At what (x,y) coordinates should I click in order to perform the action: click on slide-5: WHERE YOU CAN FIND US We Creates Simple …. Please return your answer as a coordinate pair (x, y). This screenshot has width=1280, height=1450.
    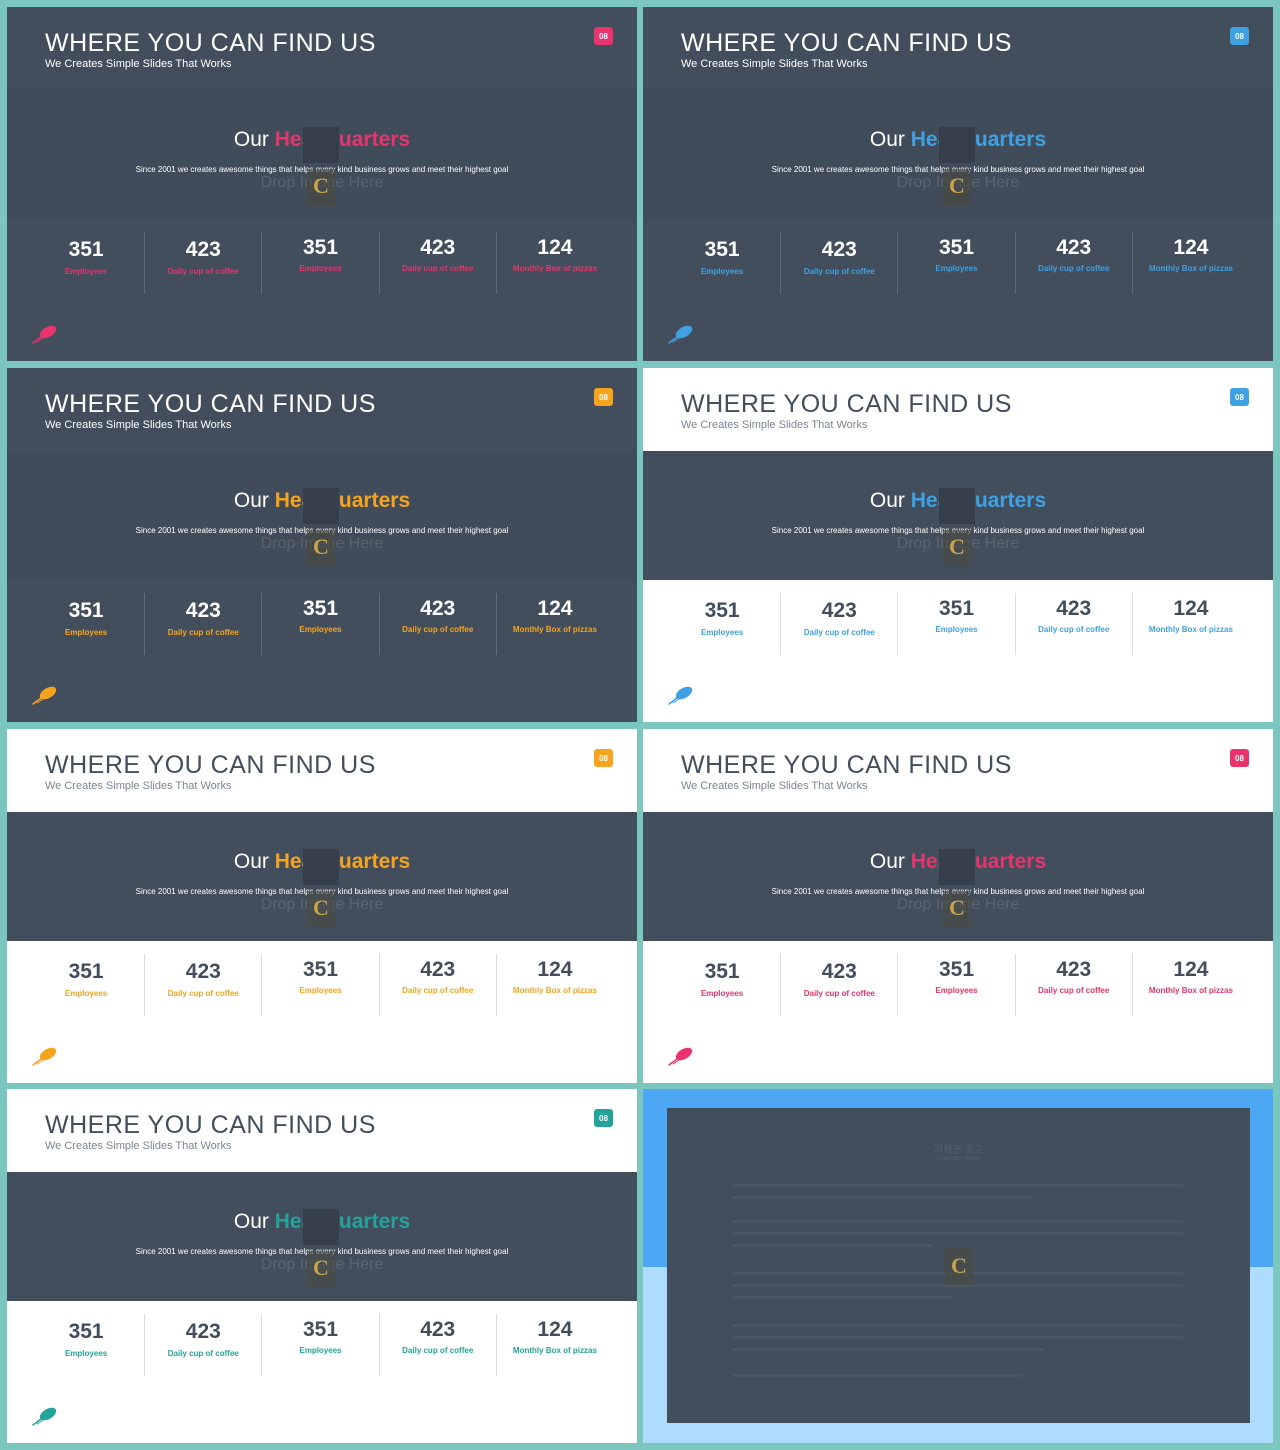
    Looking at the image, I should click on (322, 906).